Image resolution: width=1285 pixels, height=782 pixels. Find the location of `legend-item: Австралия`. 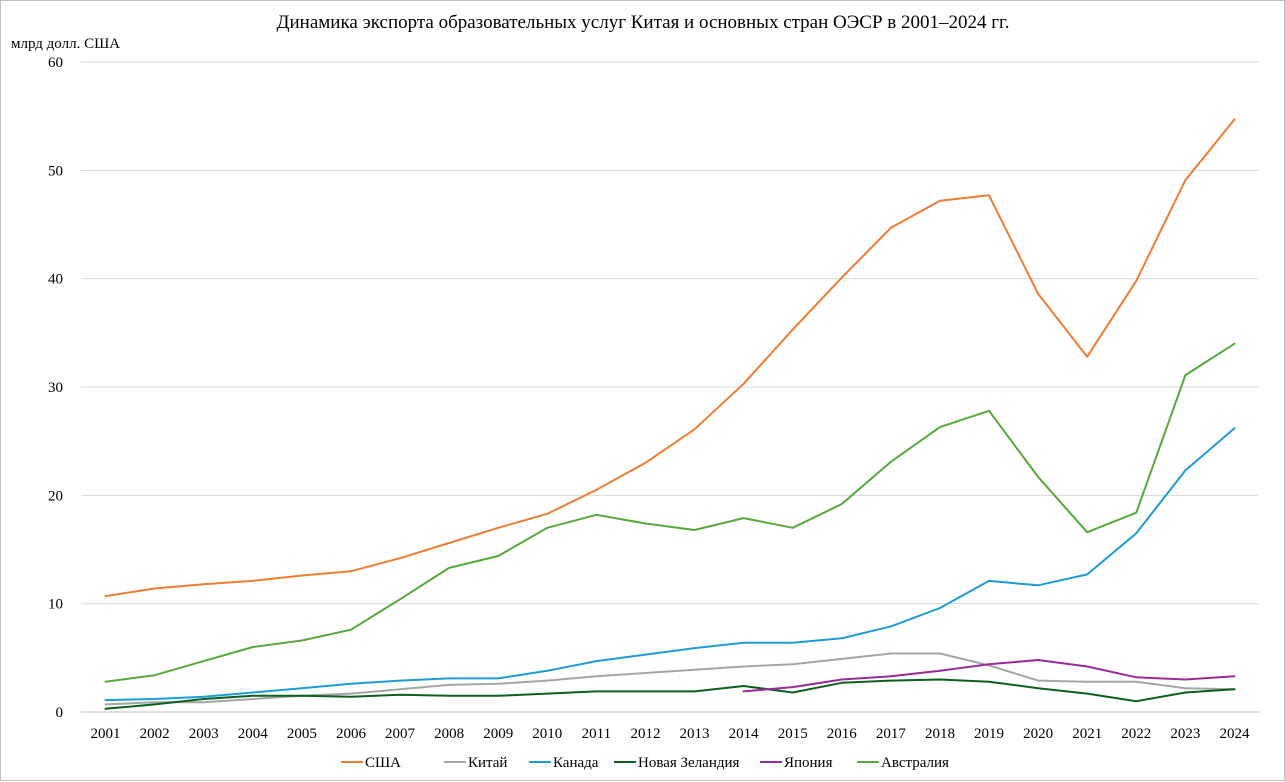

legend-item: Австралия is located at coordinates (903, 763).